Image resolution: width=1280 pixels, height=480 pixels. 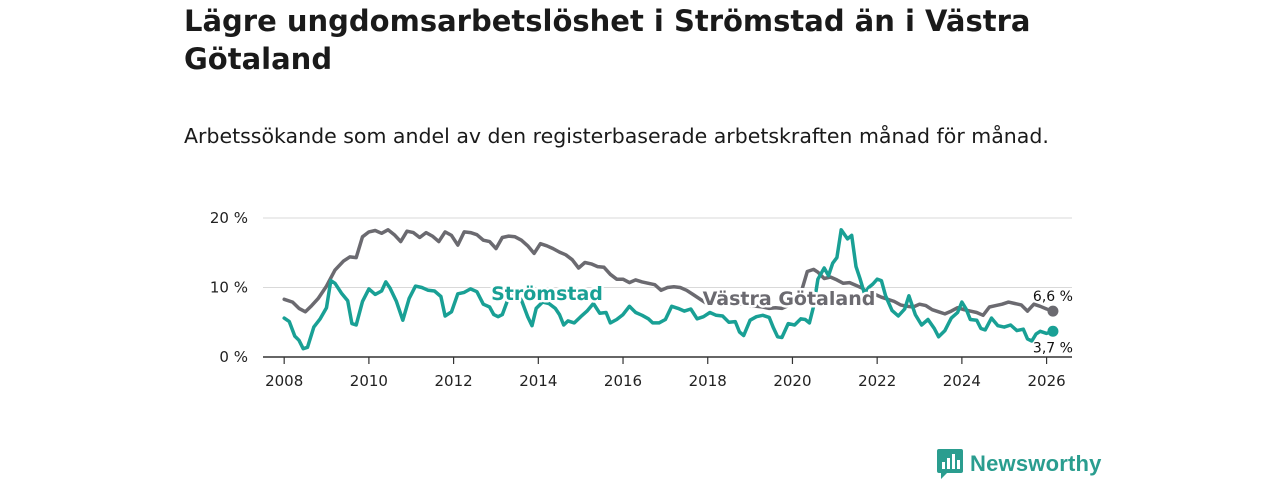 What do you see at coordinates (369, 381) in the screenshot?
I see `x-tick-label: 2010` at bounding box center [369, 381].